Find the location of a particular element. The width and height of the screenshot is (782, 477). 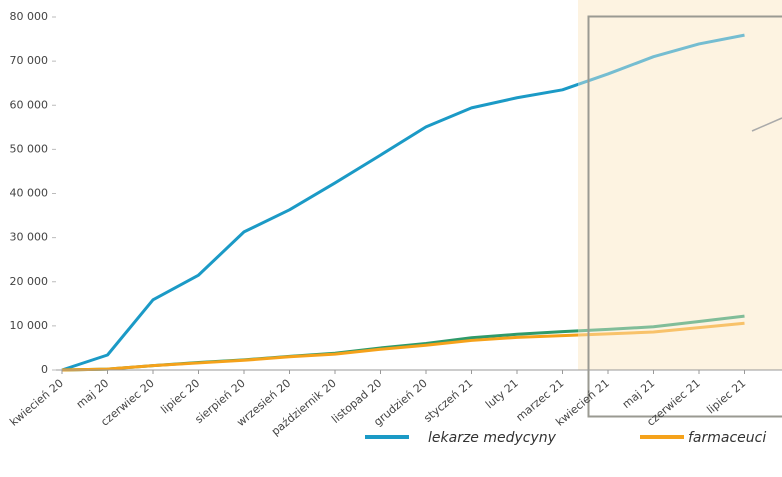

x-tick-label: lipiec 20 is located at coordinates (180, 397).